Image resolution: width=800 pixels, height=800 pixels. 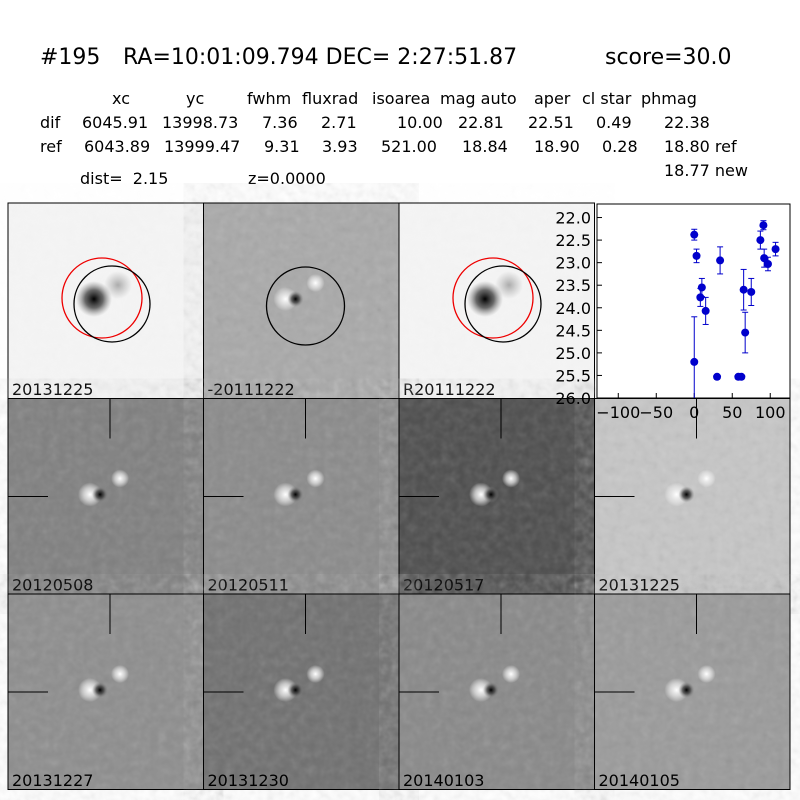 What do you see at coordinates (551, 122) in the screenshot?
I see `table-cell: 22.51` at bounding box center [551, 122].